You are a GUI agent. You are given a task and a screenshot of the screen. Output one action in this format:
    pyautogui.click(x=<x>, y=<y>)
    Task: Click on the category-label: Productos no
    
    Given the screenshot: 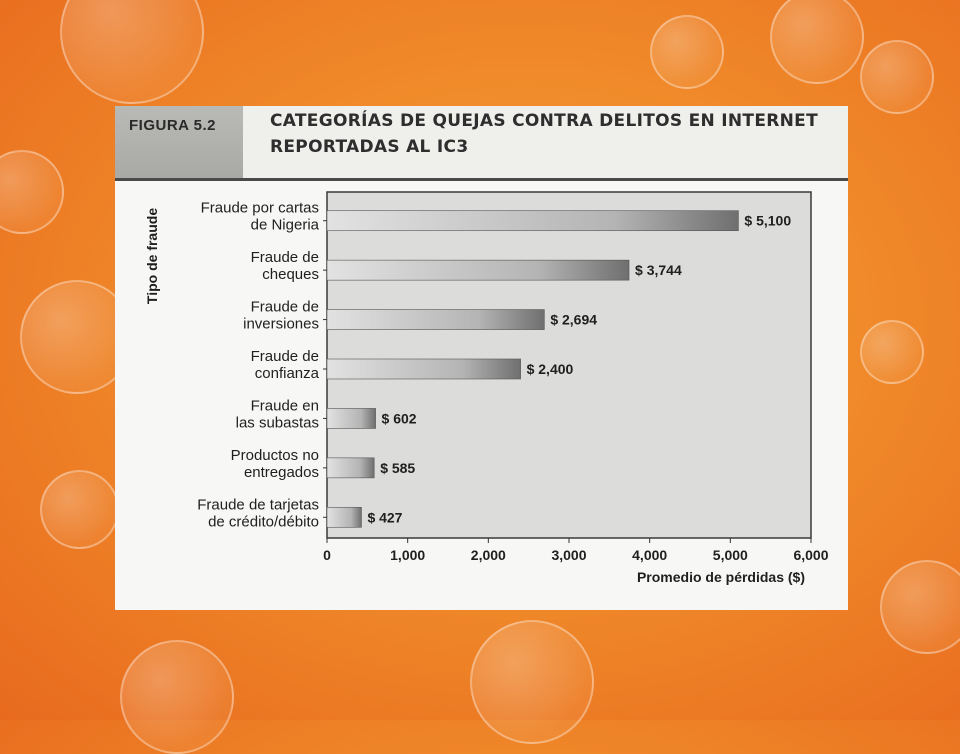 What is the action you would take?
    pyautogui.click(x=275, y=455)
    